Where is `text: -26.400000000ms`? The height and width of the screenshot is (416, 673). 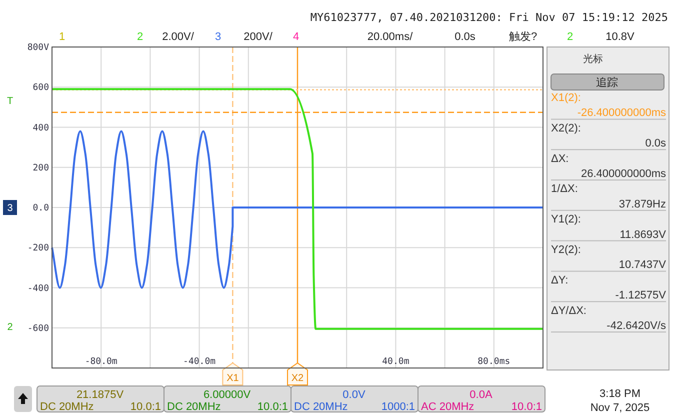
text: -26.400000000ms is located at coordinates (621, 113).